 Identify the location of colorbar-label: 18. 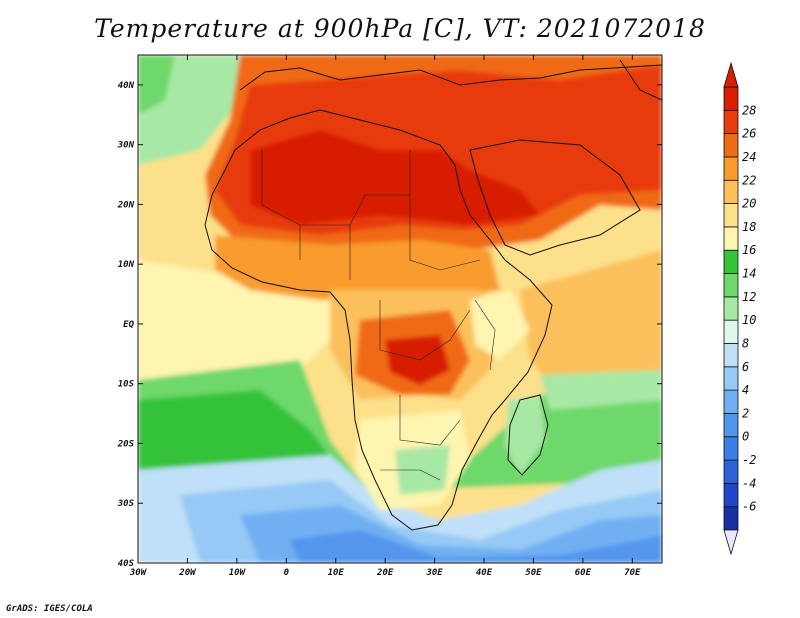
(749, 227).